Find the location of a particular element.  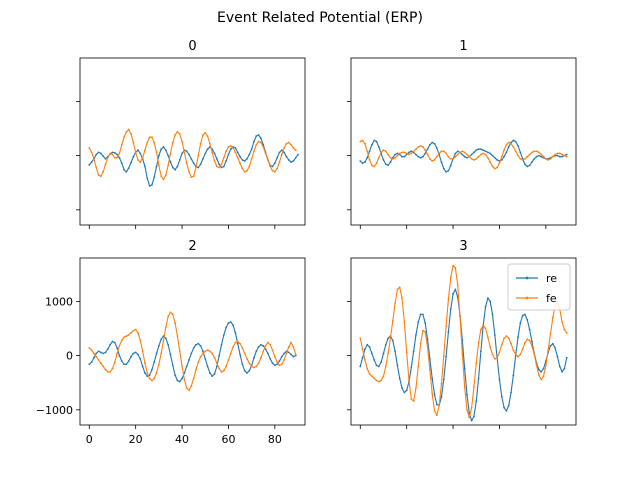

x-tick-label: 80 is located at coordinates (275, 439).